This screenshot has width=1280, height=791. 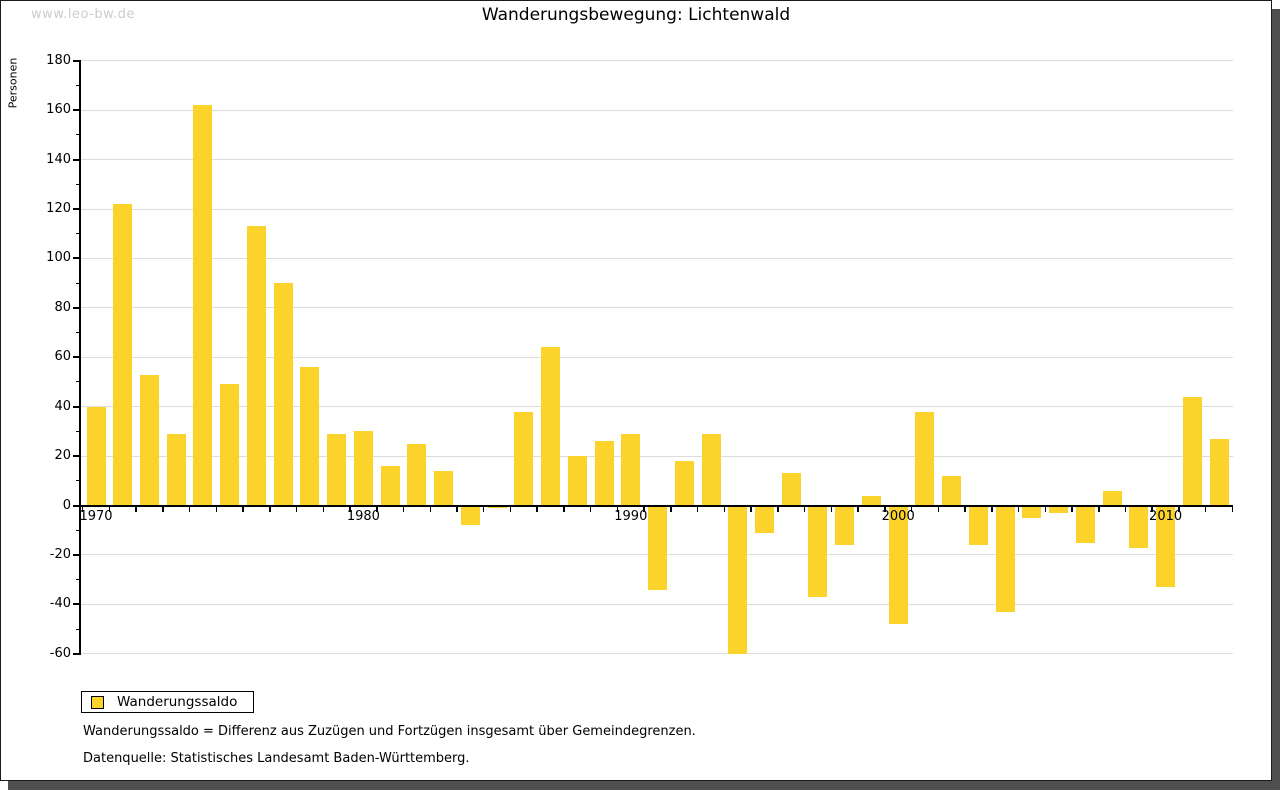 What do you see at coordinates (60, 604) in the screenshot?
I see `y-axis-tick-label: -40` at bounding box center [60, 604].